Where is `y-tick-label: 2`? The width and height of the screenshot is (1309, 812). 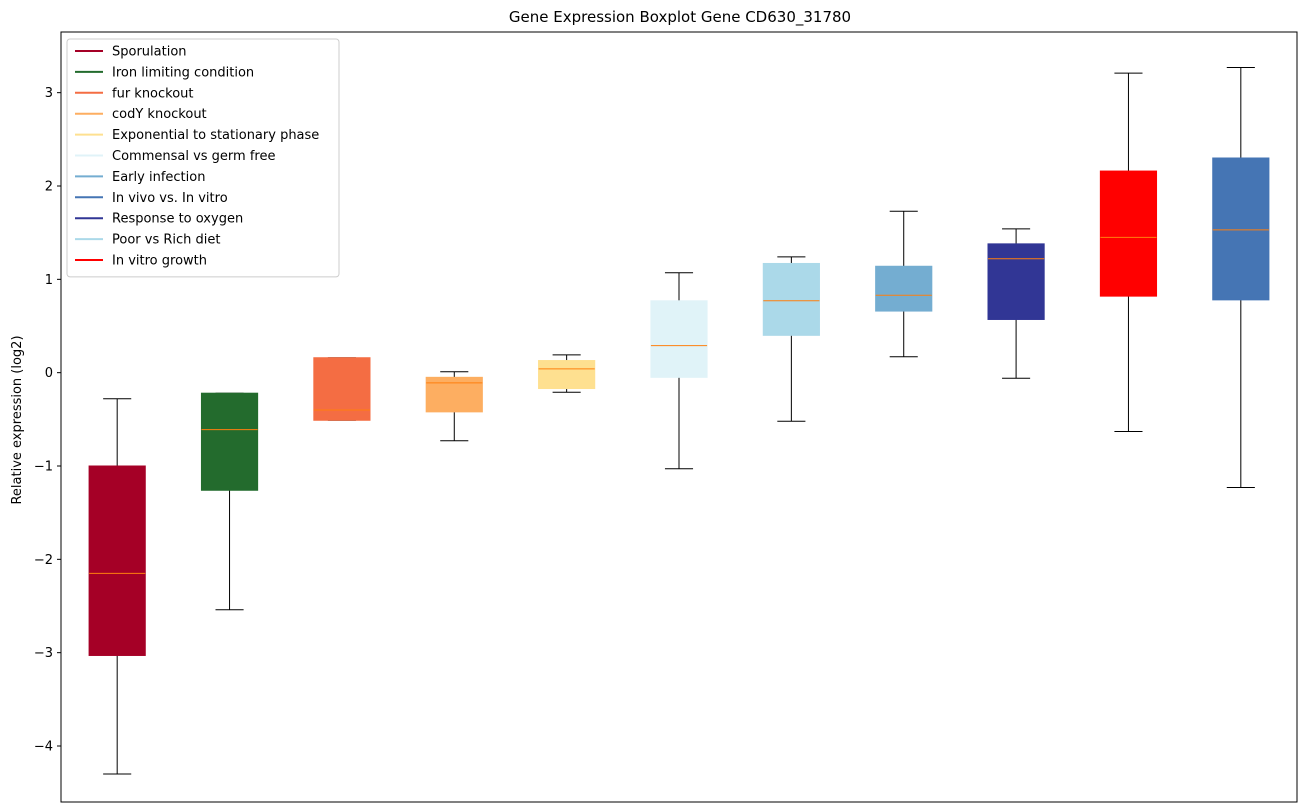 y-tick-label: 2 is located at coordinates (49, 187).